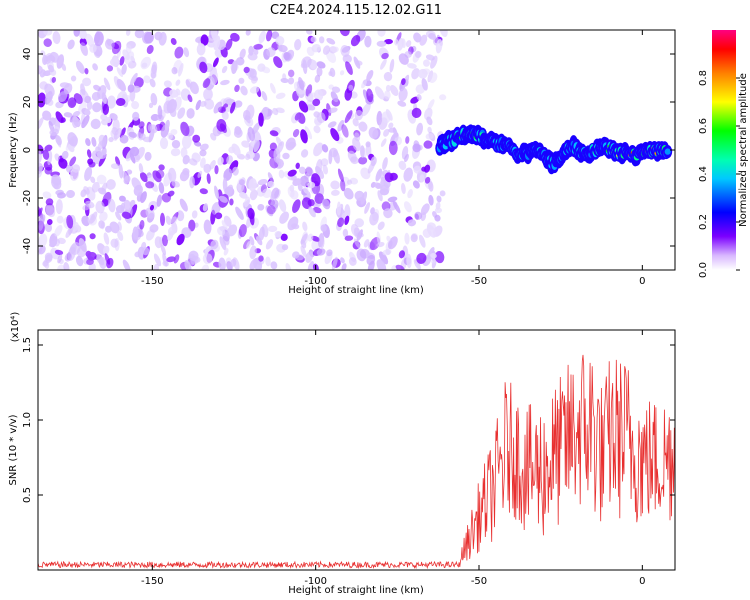 This screenshot has height=600, width=750. I want to click on colorbar-tick-label: 0.0, so click(703, 270).